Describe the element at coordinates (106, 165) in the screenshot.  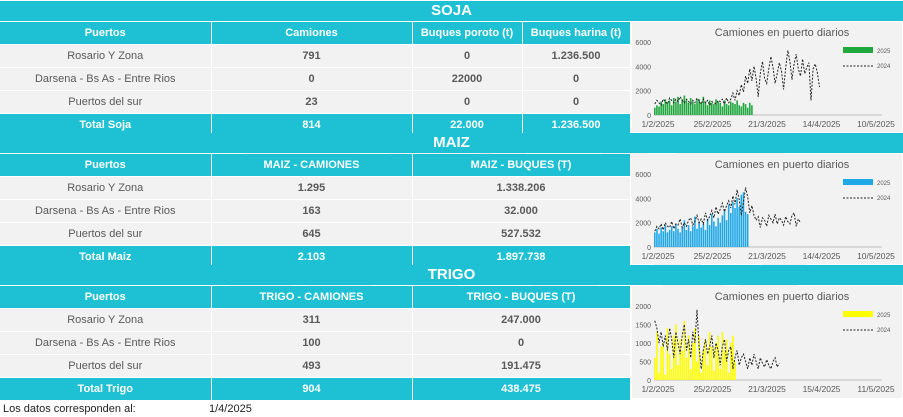
I see `maiz-header-puertos: Puertos` at that location.